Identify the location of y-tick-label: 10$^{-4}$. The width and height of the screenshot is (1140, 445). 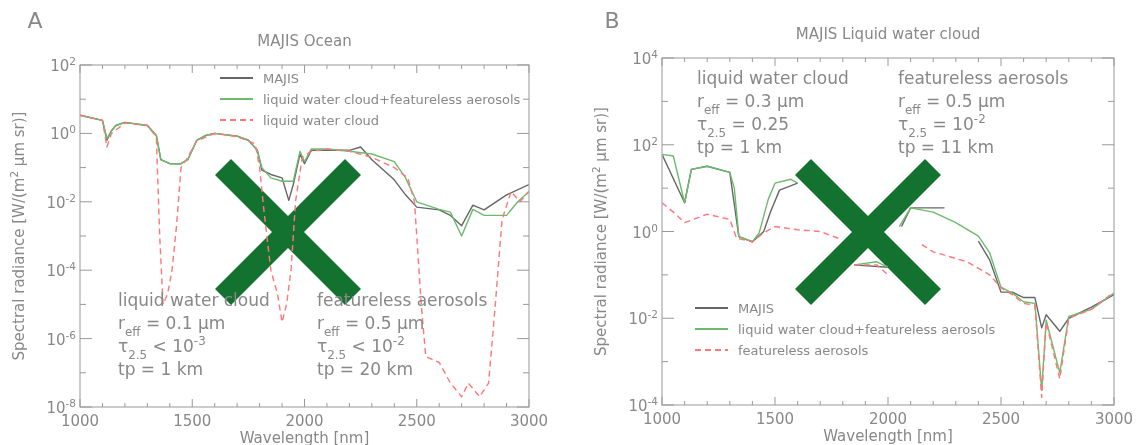
(61, 270).